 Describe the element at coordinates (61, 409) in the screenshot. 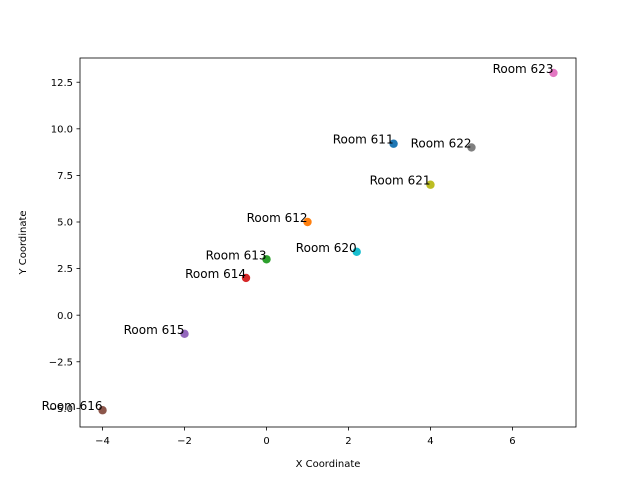

I see `y-tick-label: −5.0` at that location.